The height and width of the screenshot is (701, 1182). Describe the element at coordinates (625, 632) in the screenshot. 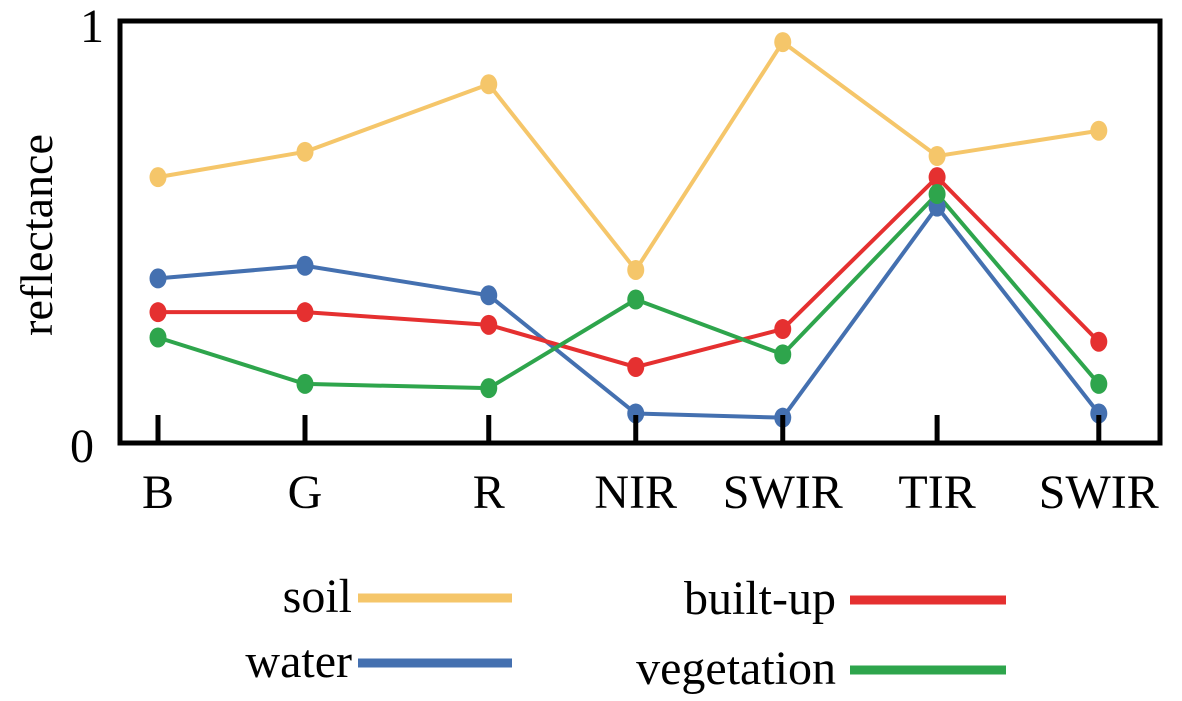

I see `legend: soil water built-up vegetation` at that location.